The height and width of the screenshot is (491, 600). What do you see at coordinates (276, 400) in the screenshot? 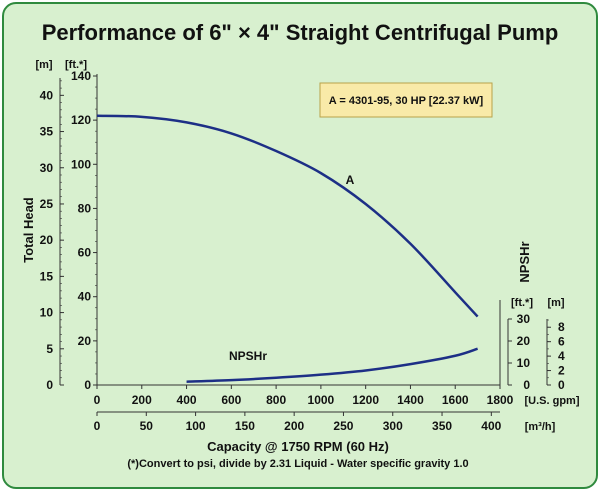
I see `x-axis-gpm-tick-label: 800` at bounding box center [276, 400].